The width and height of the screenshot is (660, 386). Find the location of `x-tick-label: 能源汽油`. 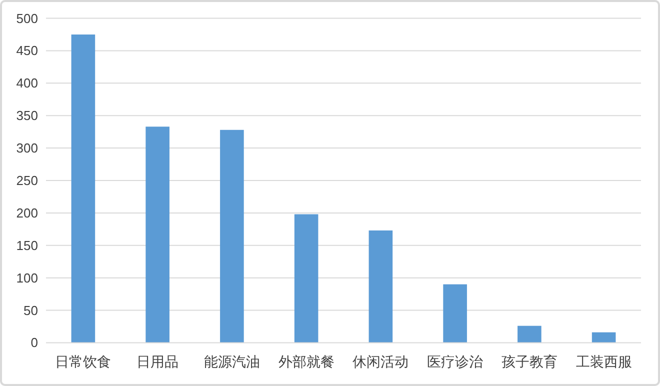

x-tick-label: 能源汽油 is located at coordinates (232, 362).